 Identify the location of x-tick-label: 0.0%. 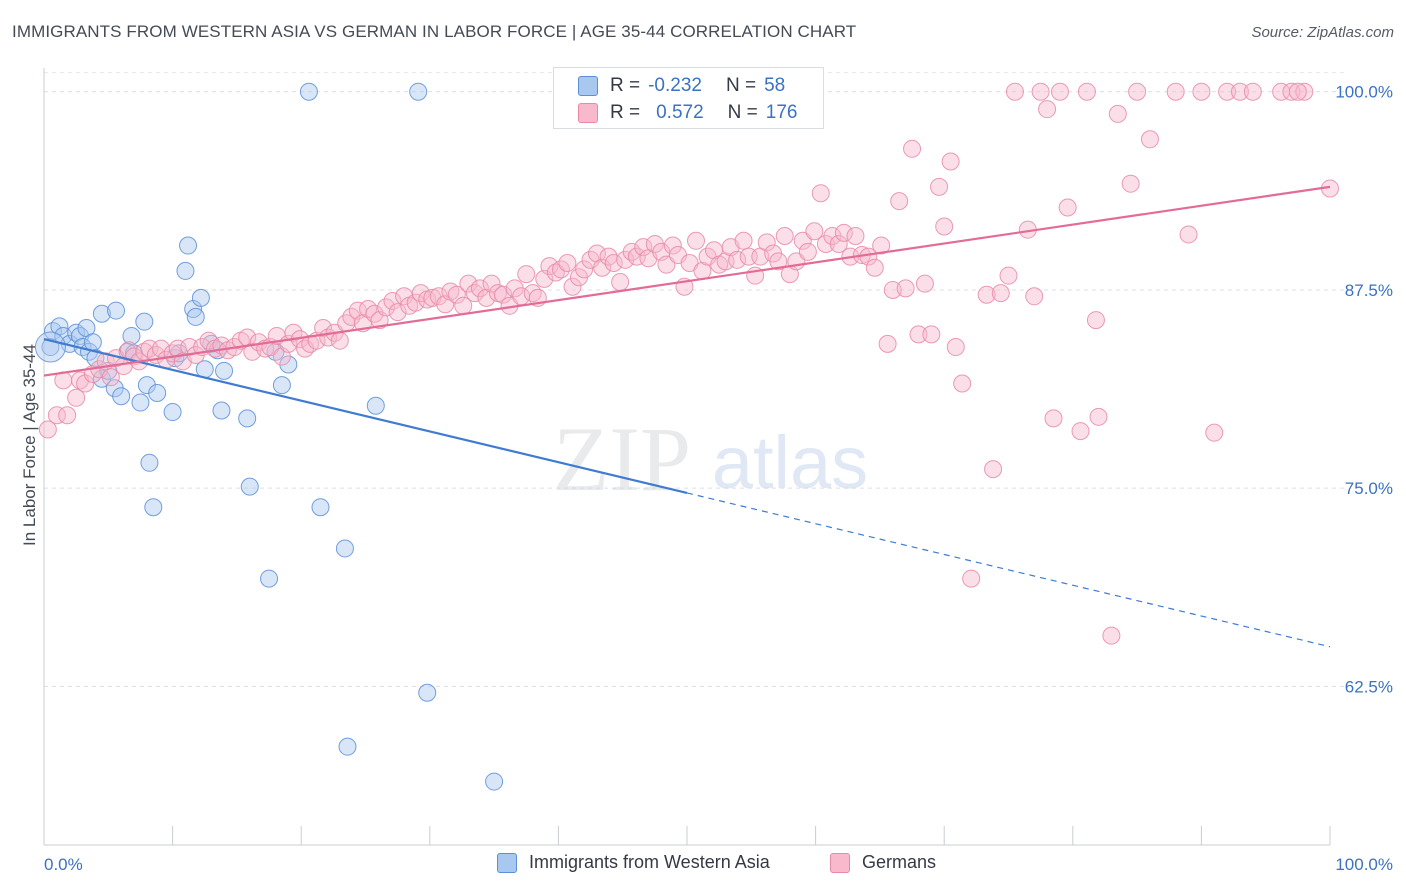
(63, 864).